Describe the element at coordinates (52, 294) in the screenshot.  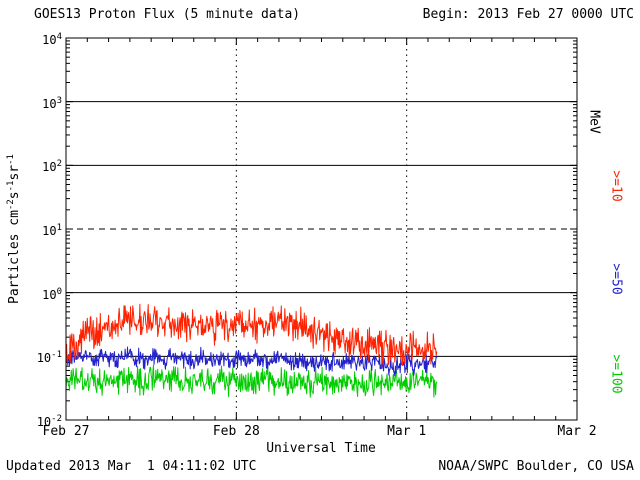
I see `y-tick-label: 10⁰` at that location.